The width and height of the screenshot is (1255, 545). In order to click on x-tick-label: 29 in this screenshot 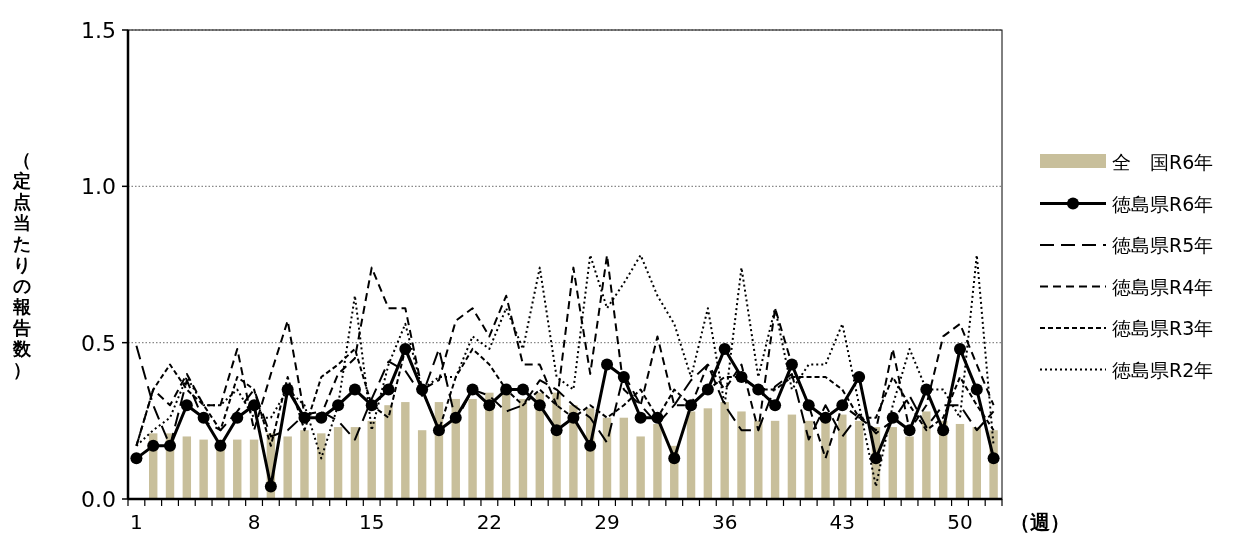, I will do `click(607, 522)`.